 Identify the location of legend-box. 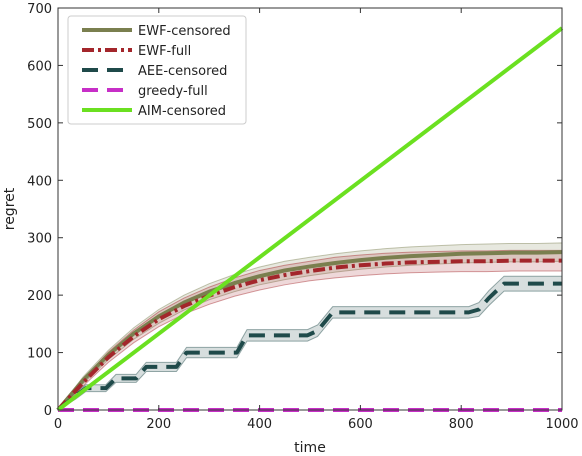
(157, 70).